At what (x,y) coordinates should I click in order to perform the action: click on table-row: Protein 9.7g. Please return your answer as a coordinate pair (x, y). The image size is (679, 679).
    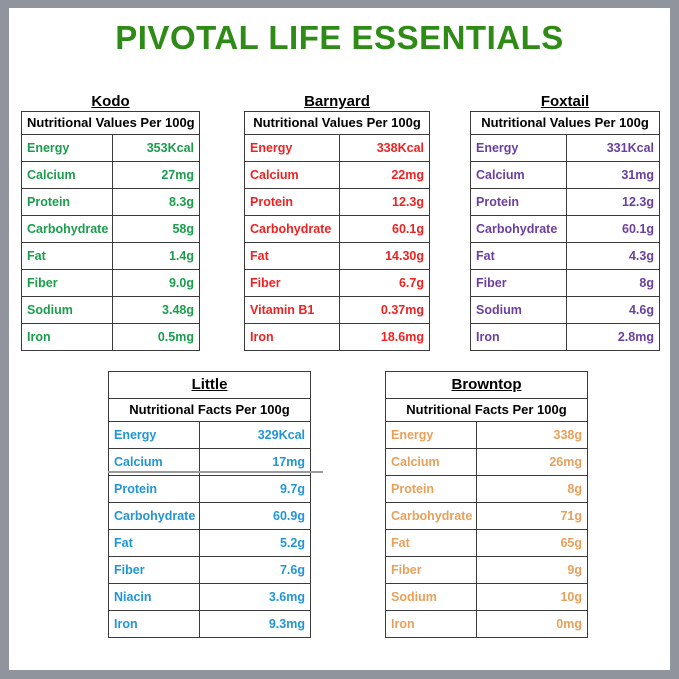
    Looking at the image, I should click on (209, 489).